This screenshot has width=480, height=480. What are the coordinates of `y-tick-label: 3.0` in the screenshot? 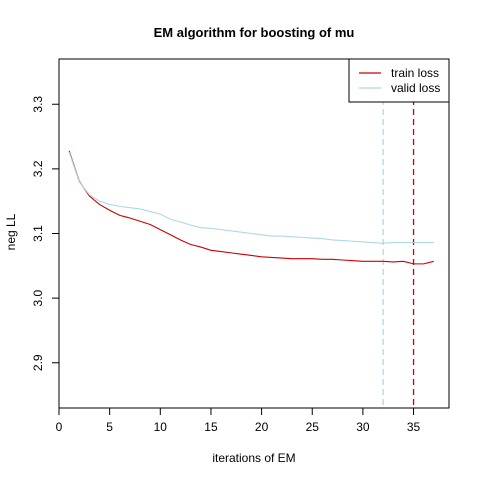 It's located at (38, 297).